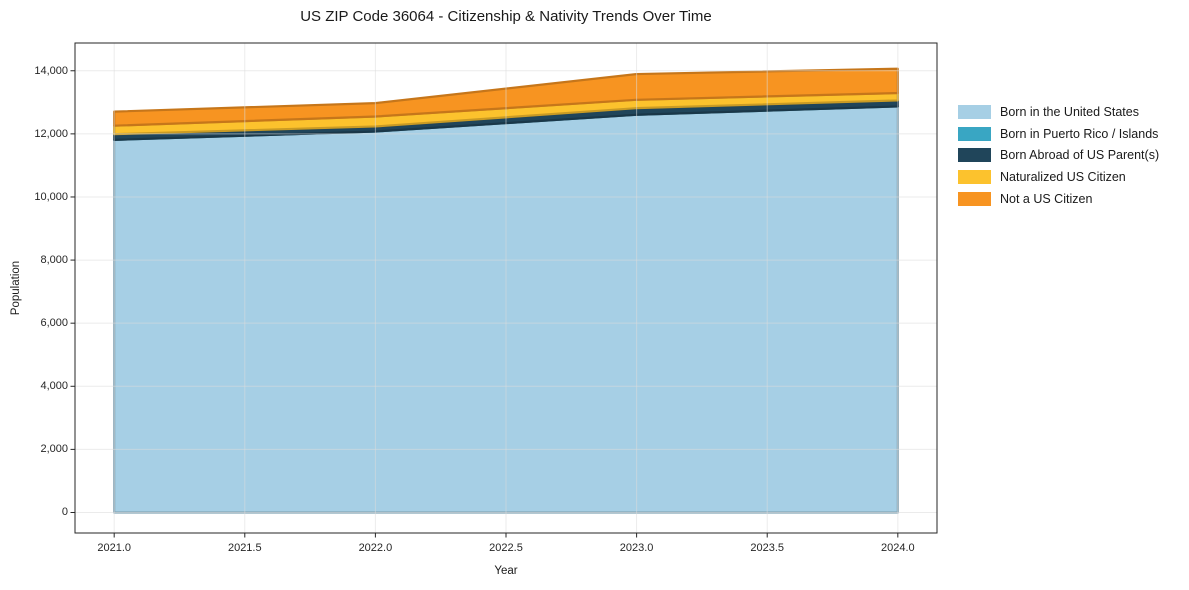  I want to click on y-tick-label: 6,000, so click(54, 323).